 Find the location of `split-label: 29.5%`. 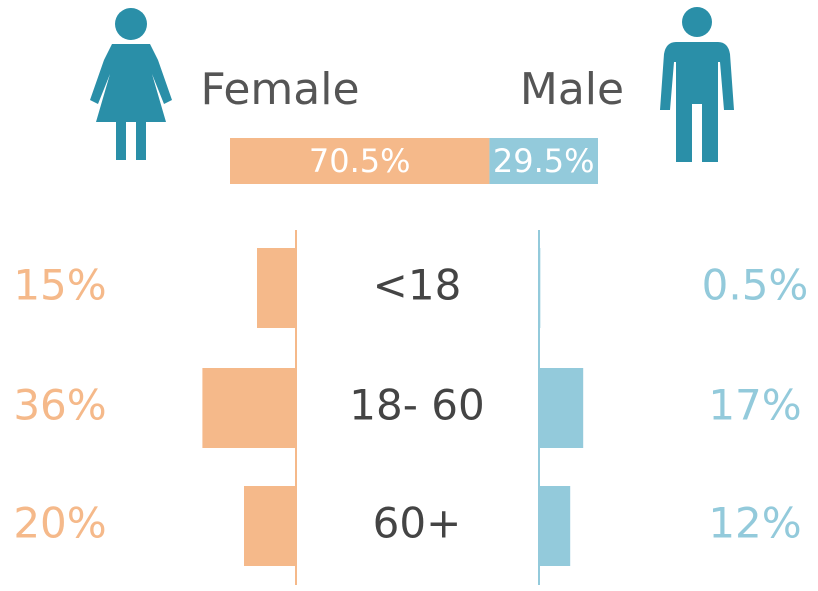

split-label: 29.5% is located at coordinates (544, 161).